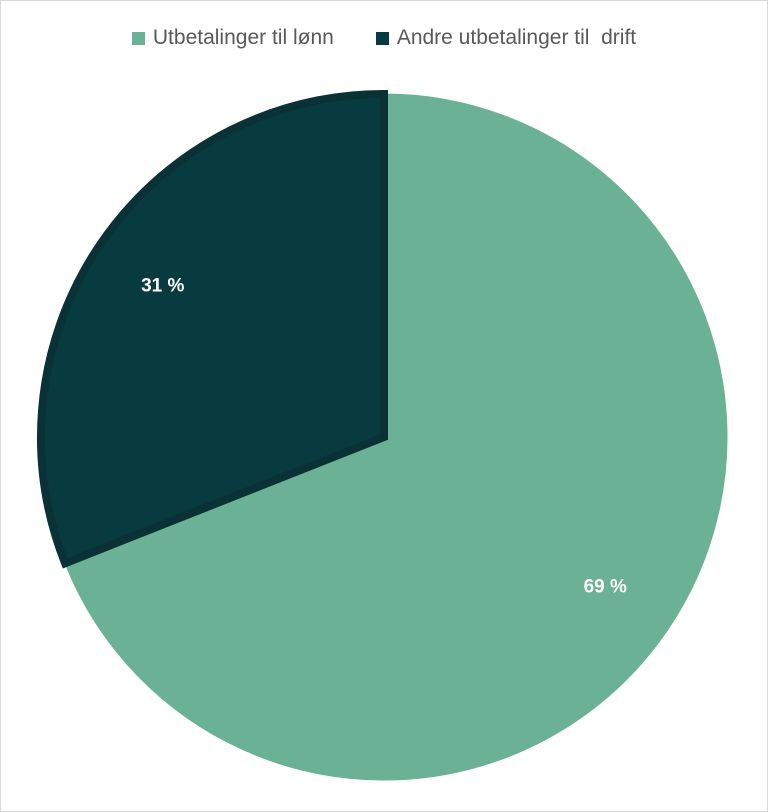  I want to click on pie-label-drift: 31 %, so click(162, 286).